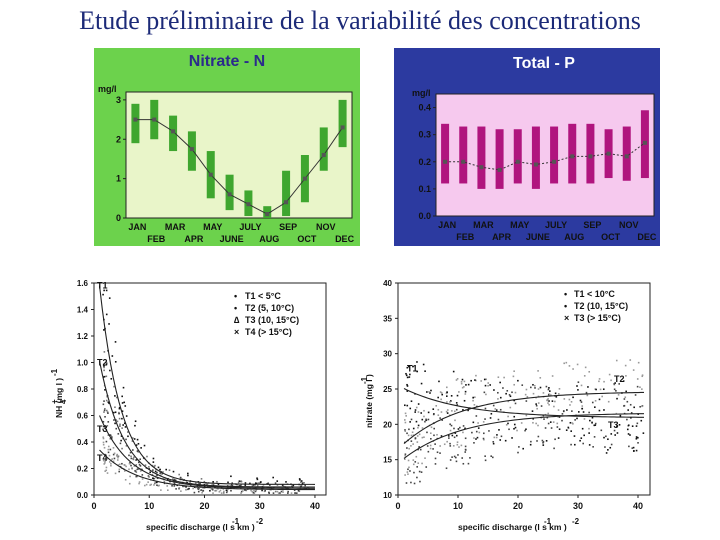 This screenshot has width=720, height=540. What do you see at coordinates (286, 193) in the screenshot?
I see `range-bar-sep` at bounding box center [286, 193].